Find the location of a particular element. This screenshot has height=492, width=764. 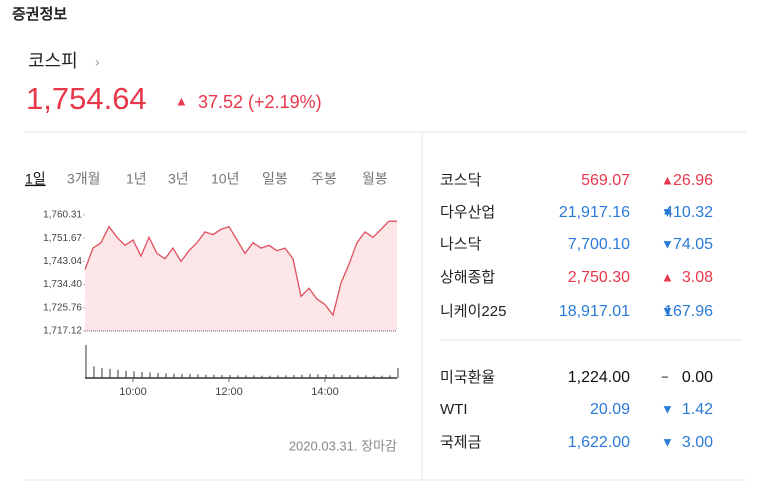

market-value: 1,224.00 is located at coordinates (599, 377).